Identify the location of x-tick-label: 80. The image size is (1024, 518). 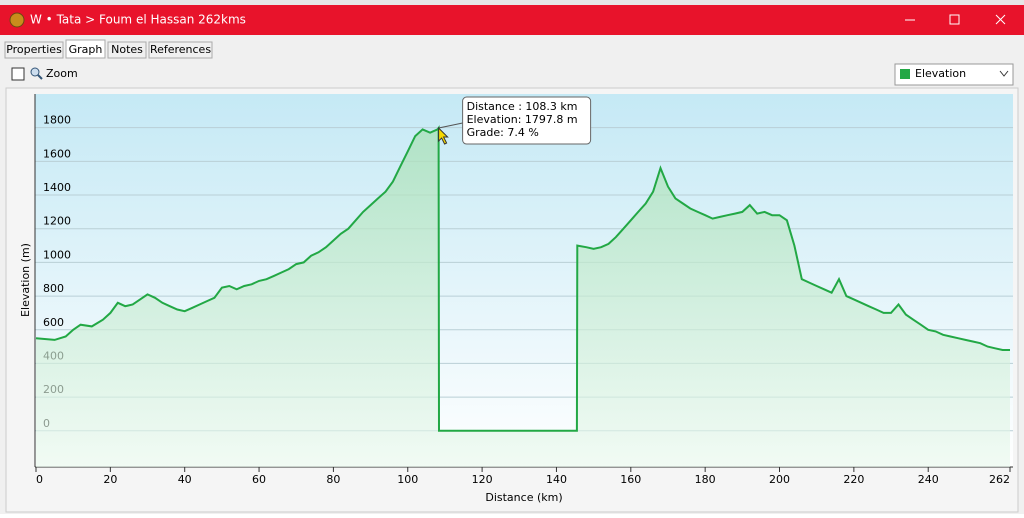
(333, 479).